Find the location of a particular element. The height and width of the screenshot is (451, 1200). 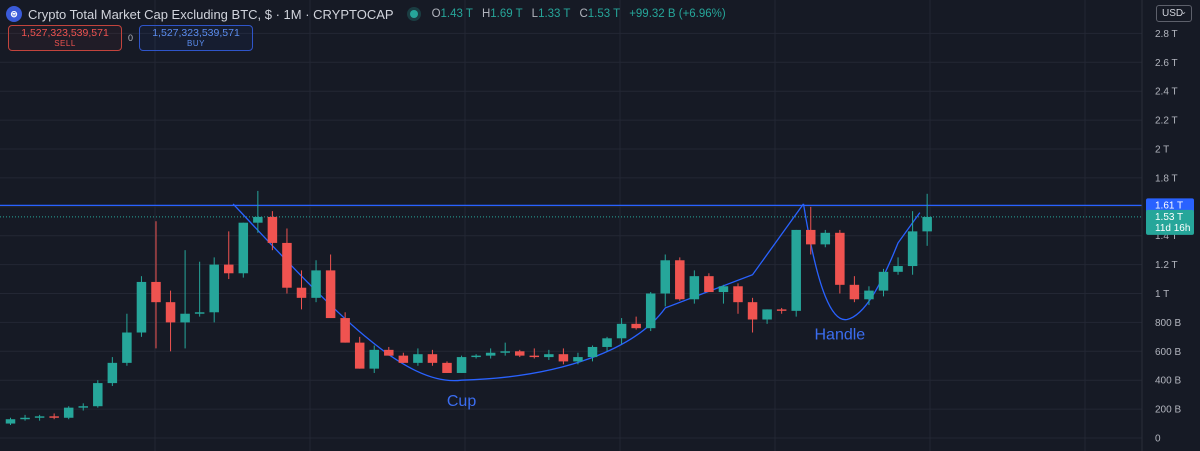

y-tick-label: 1.8 T is located at coordinates (1166, 178).